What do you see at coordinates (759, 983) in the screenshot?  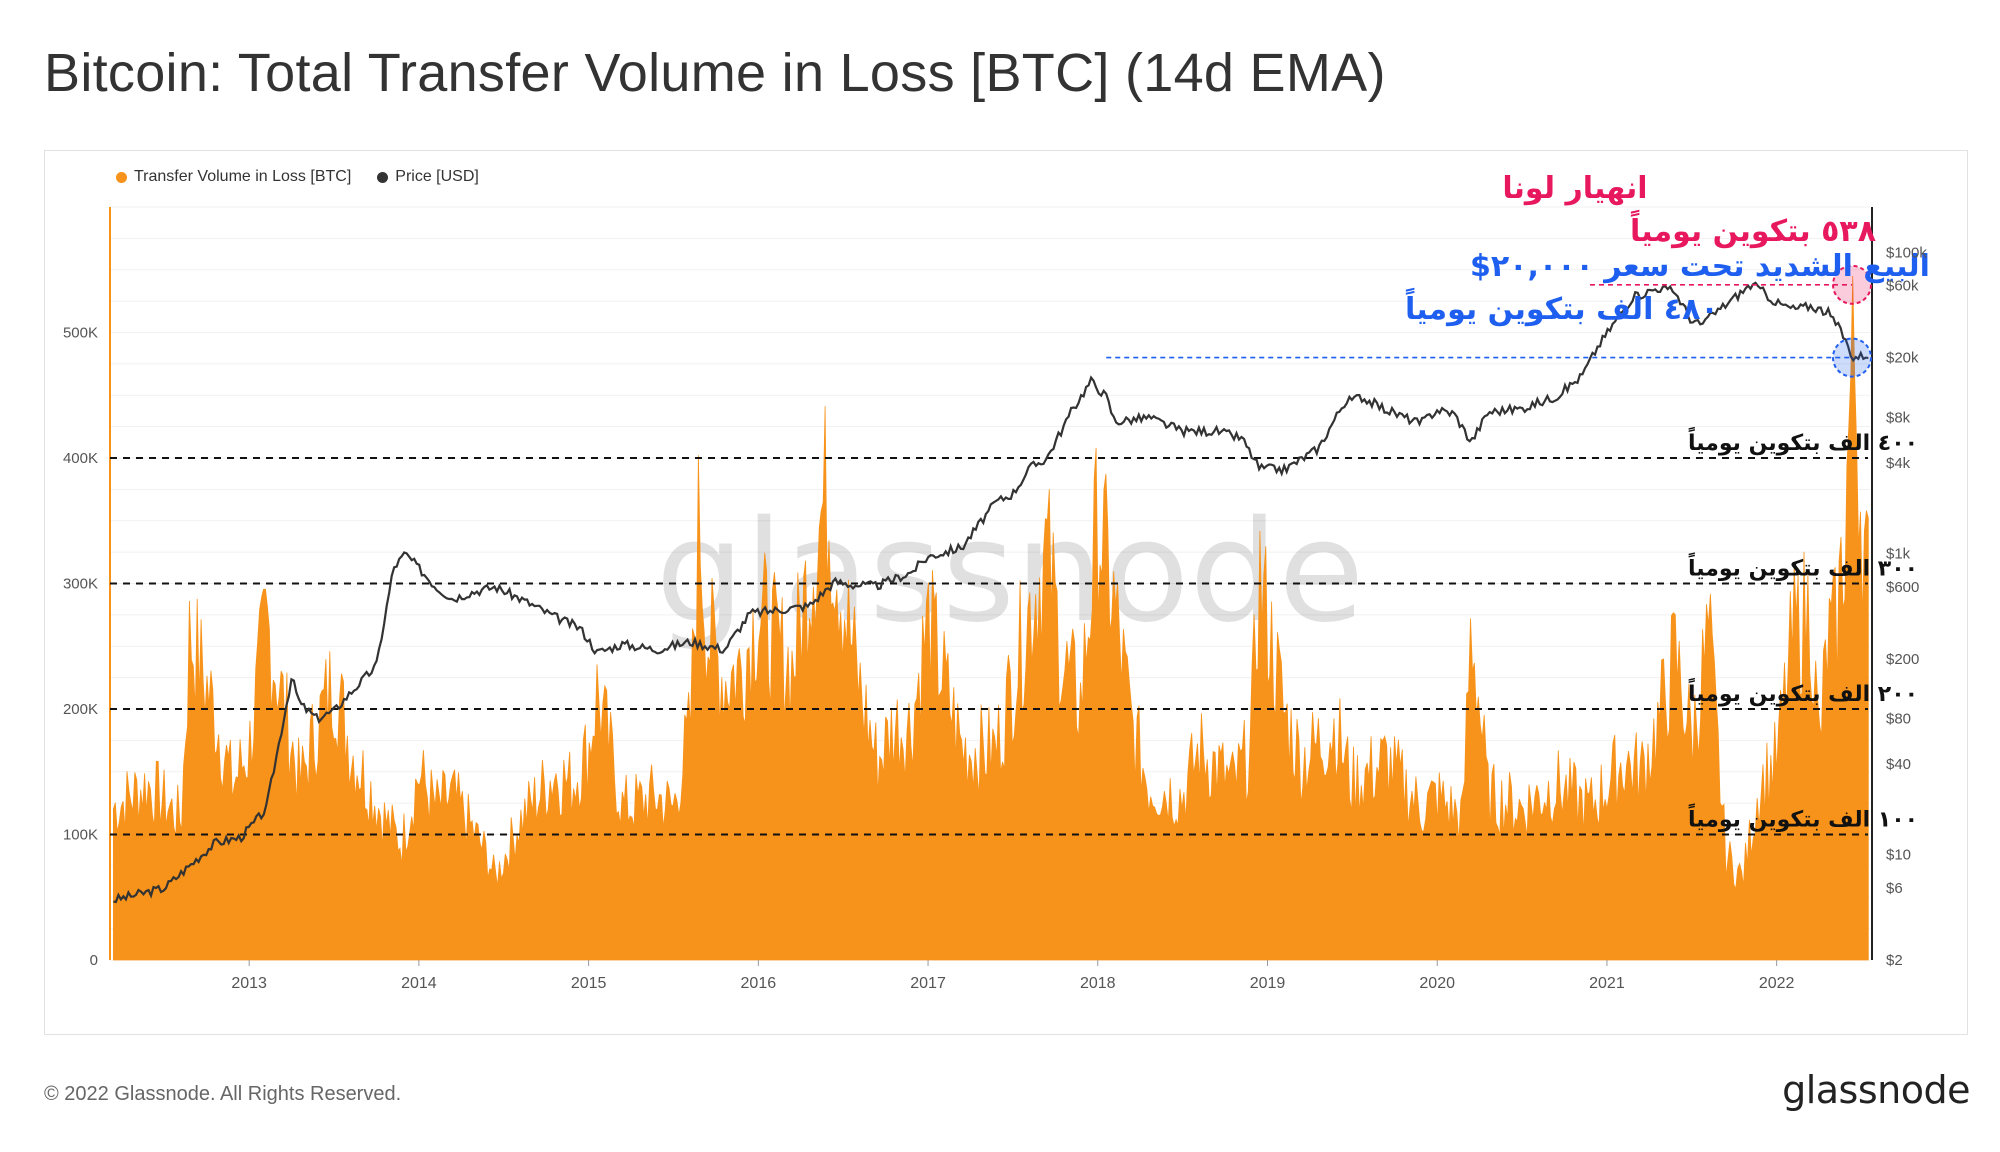 I see `x-axis-tick-label: 2016` at bounding box center [759, 983].